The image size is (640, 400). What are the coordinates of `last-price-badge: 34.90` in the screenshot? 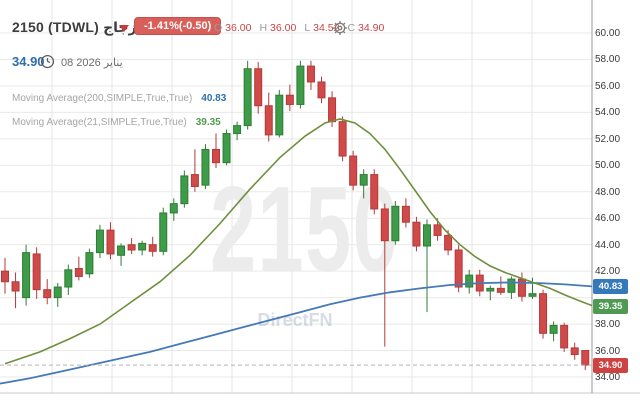 It's located at (610, 365).